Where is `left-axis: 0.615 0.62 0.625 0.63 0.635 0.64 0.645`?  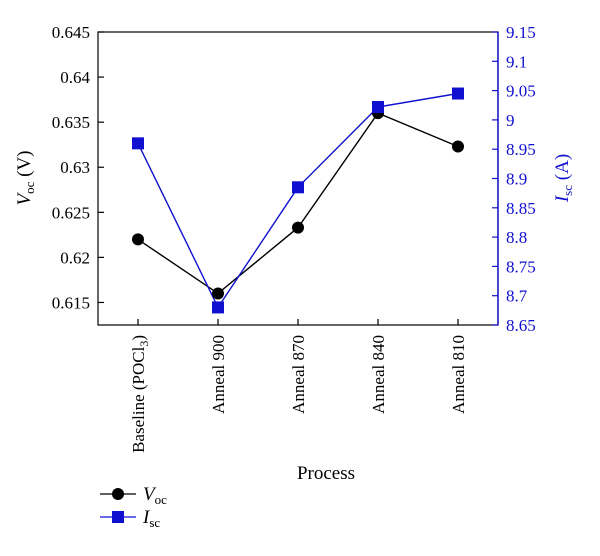
left-axis: 0.615 0.62 0.625 0.63 0.635 0.64 0.645 is located at coordinates (78, 167).